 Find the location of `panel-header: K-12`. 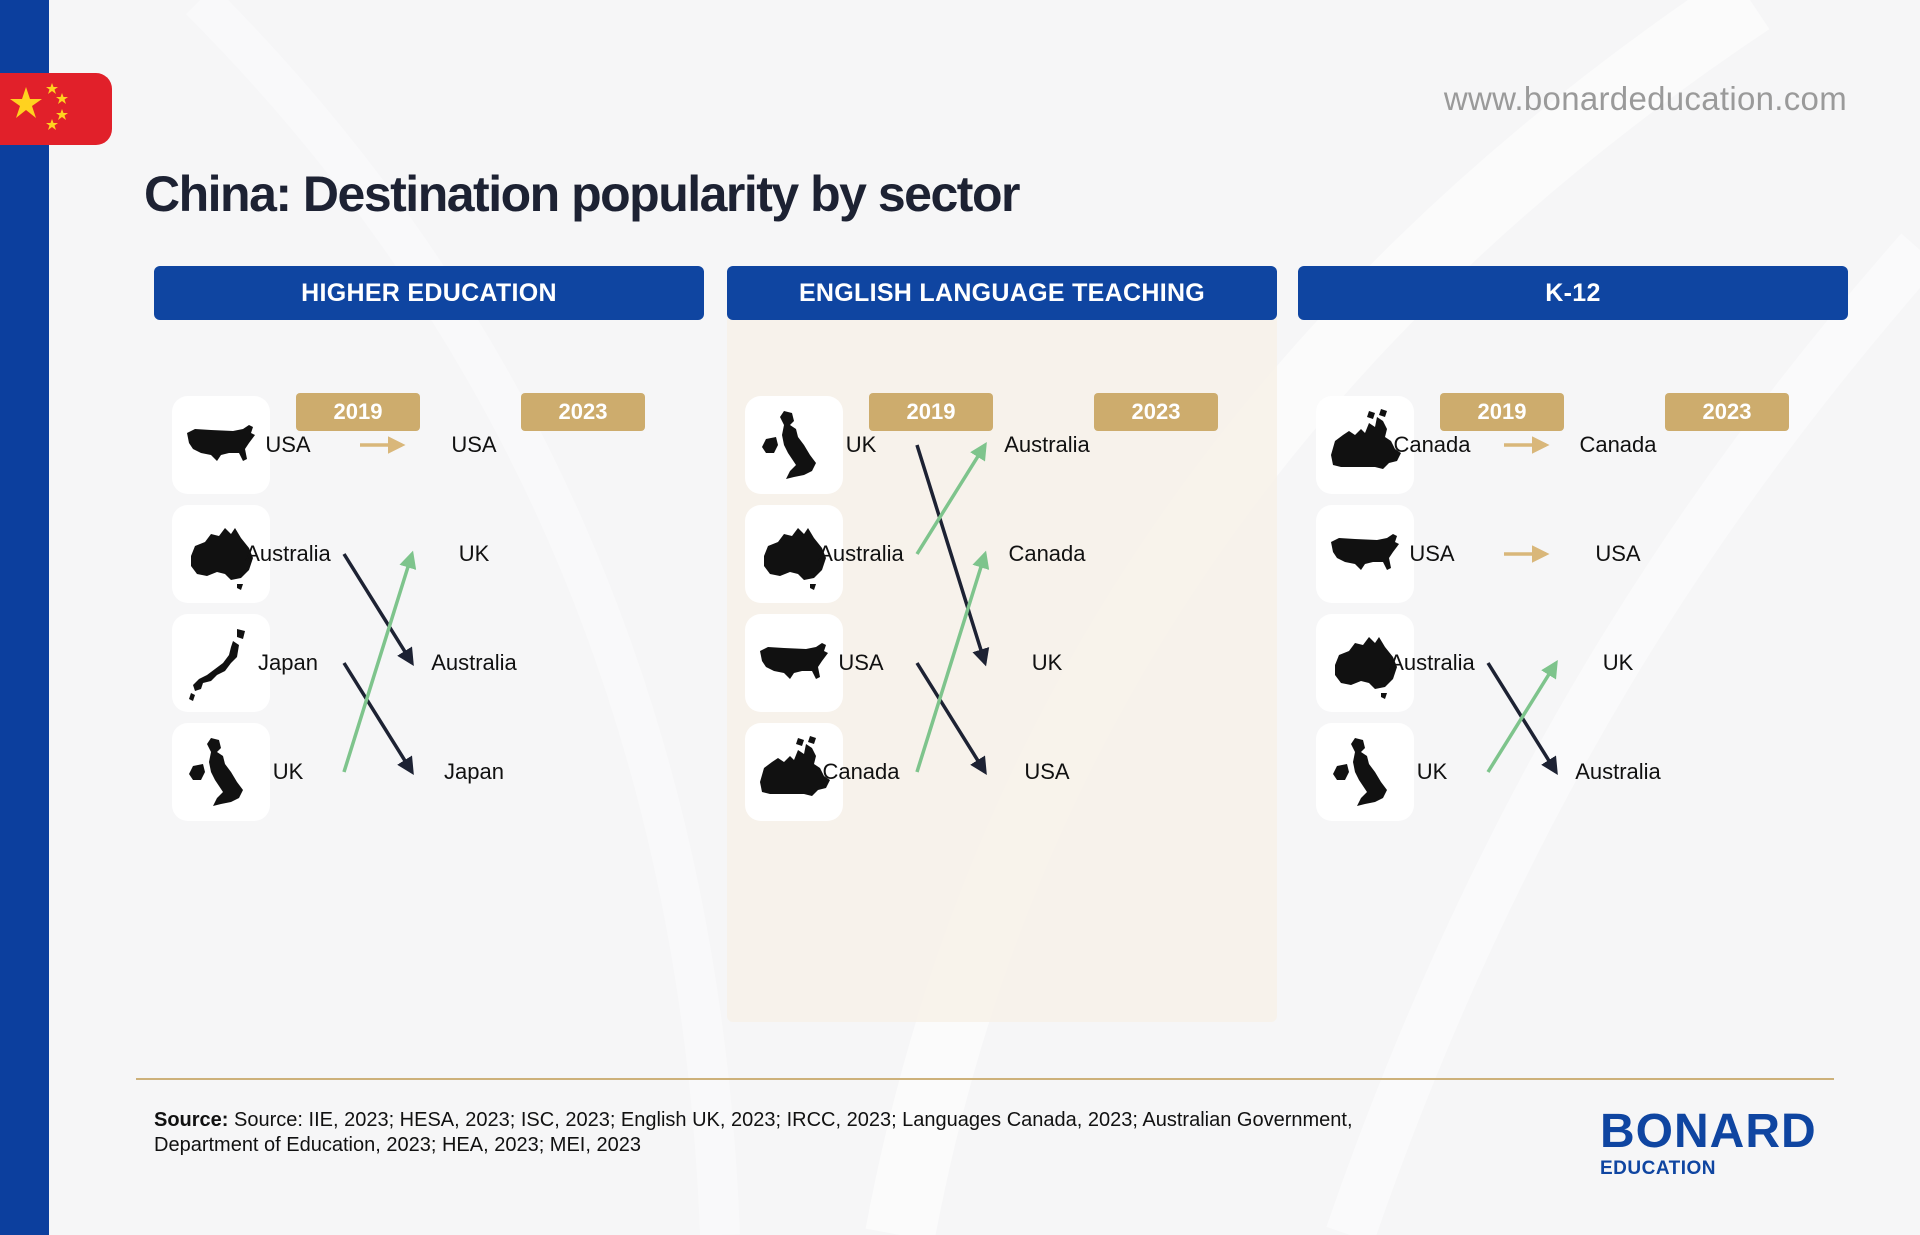

panel-header: K-12 is located at coordinates (1573, 293).